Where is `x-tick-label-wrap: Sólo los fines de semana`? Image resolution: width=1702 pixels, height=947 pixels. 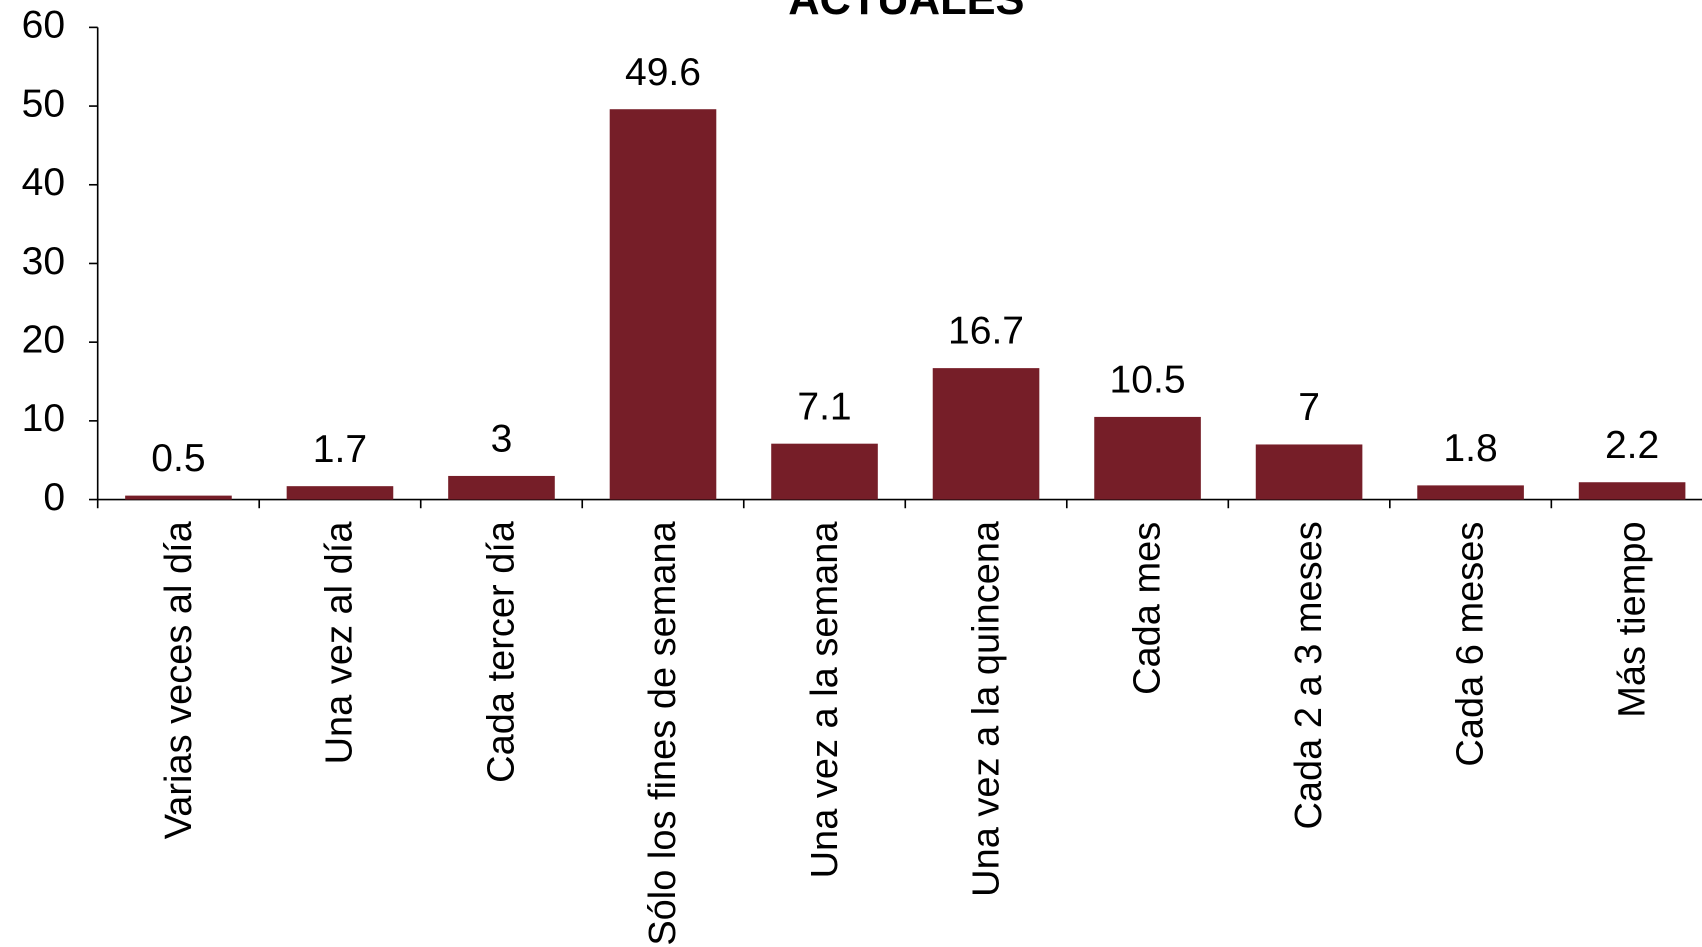
x-tick-label-wrap: Sólo los fines de semana is located at coordinates (663, 734).